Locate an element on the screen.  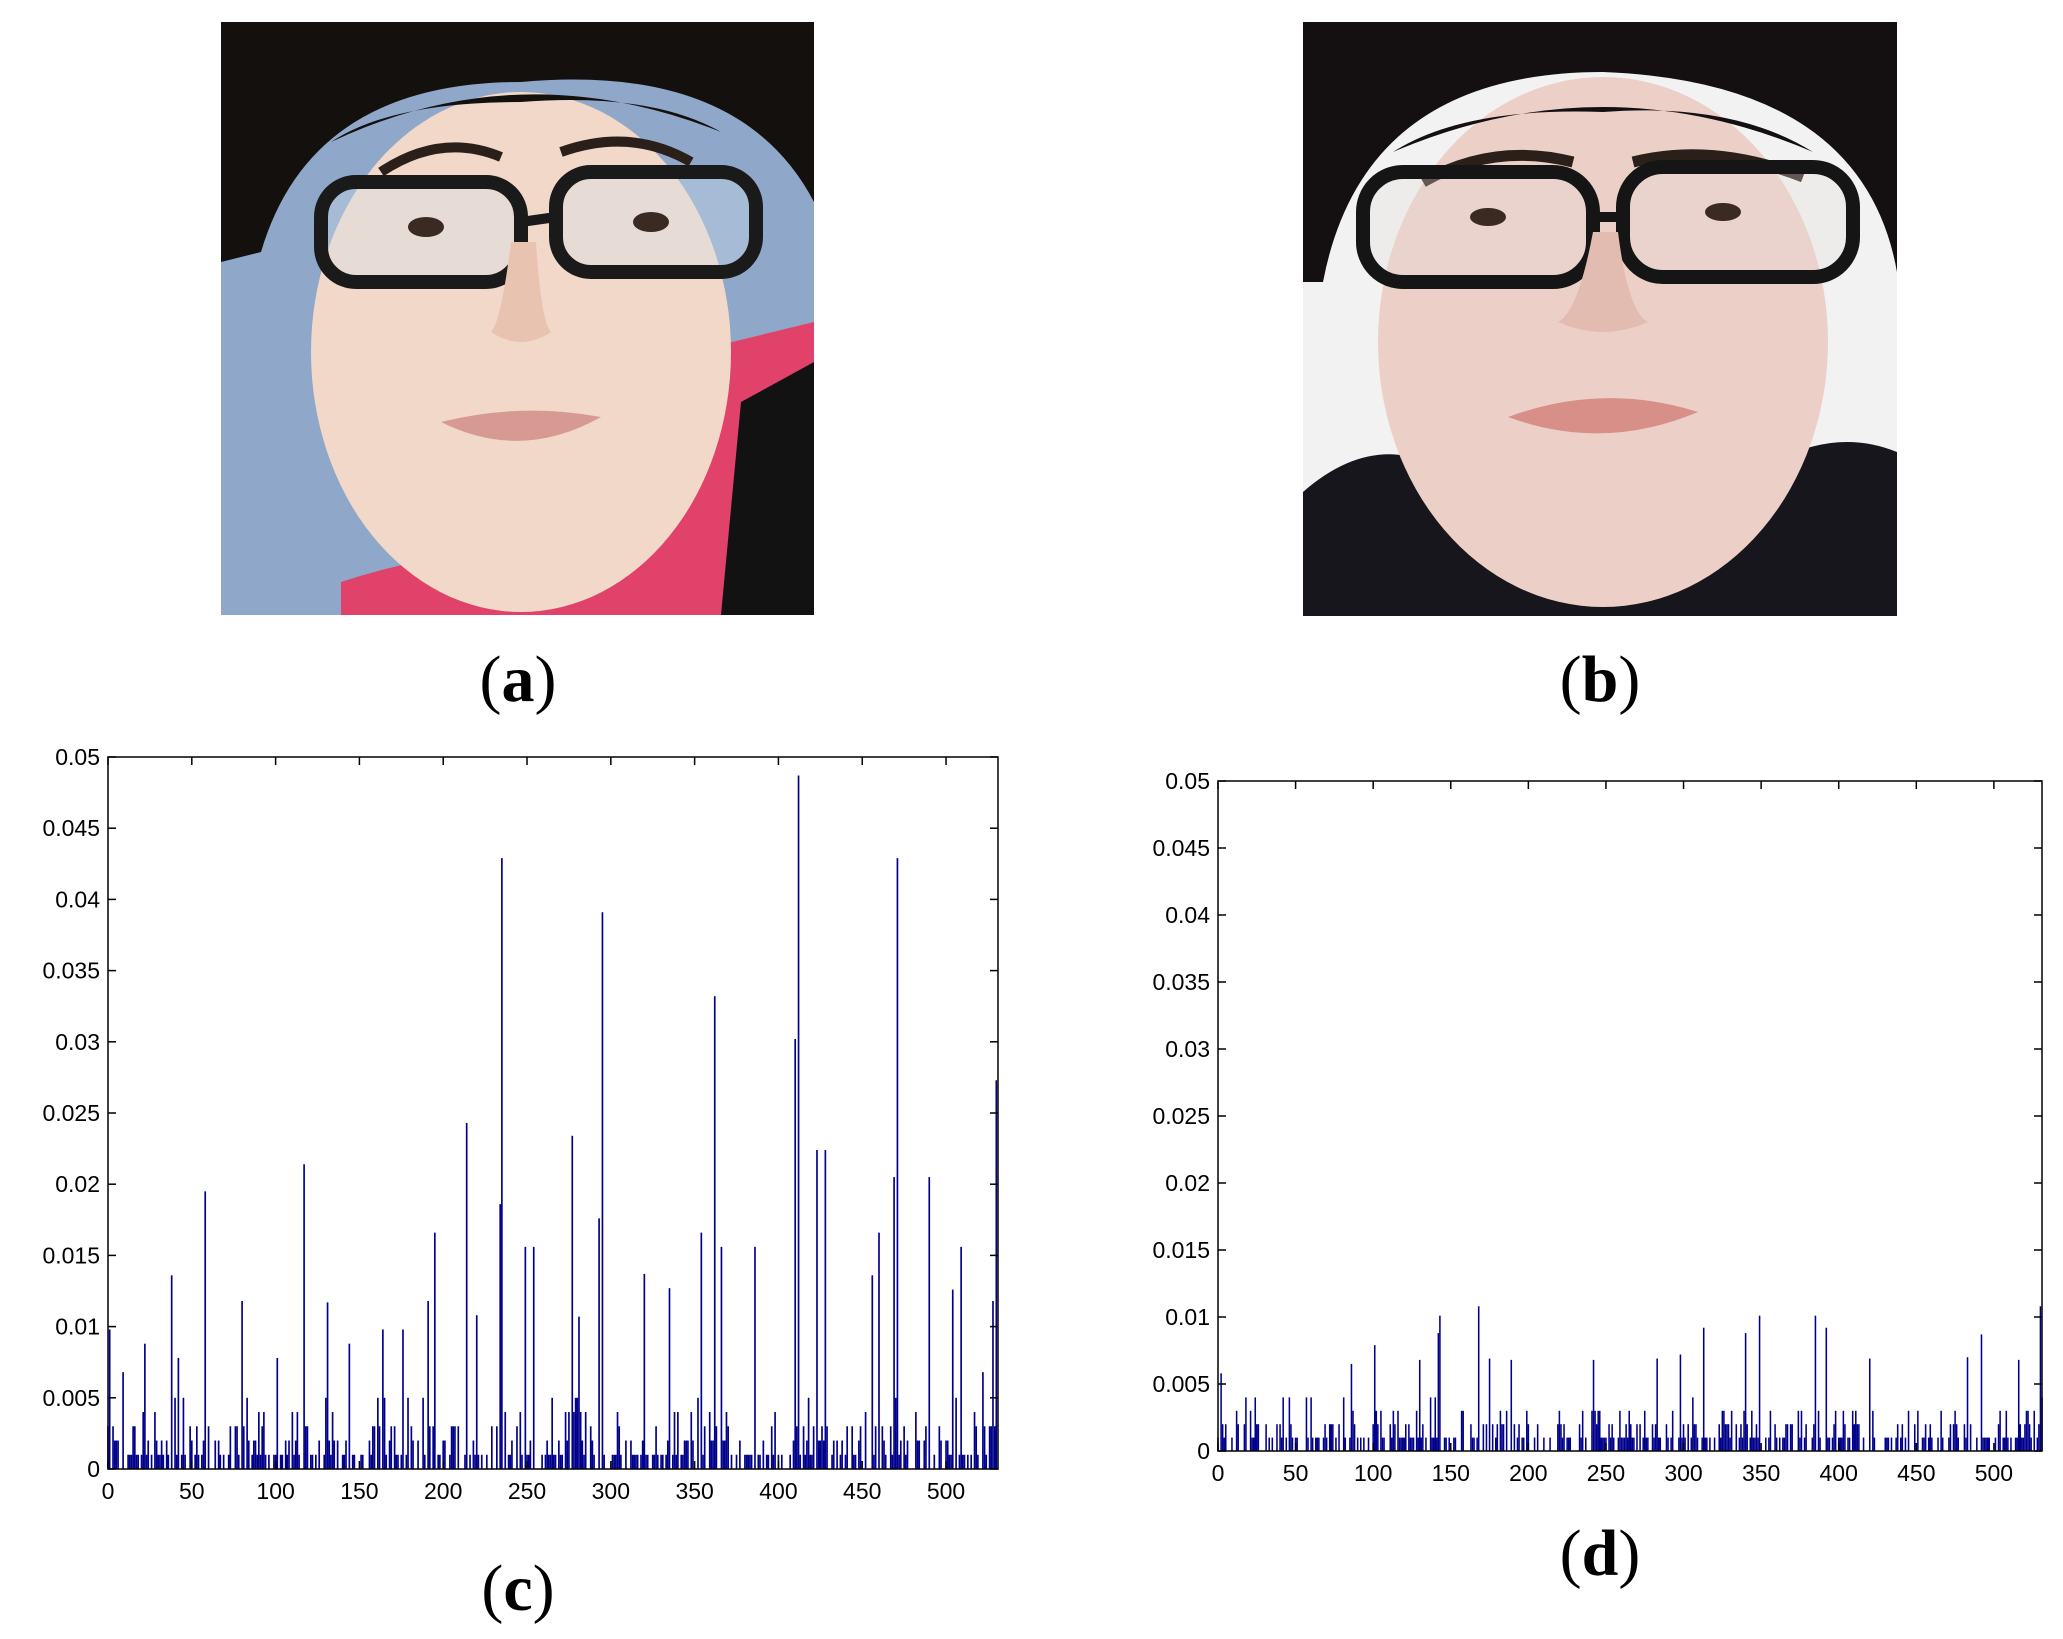
y-tick-label: 0.005 is located at coordinates (71, 1398).